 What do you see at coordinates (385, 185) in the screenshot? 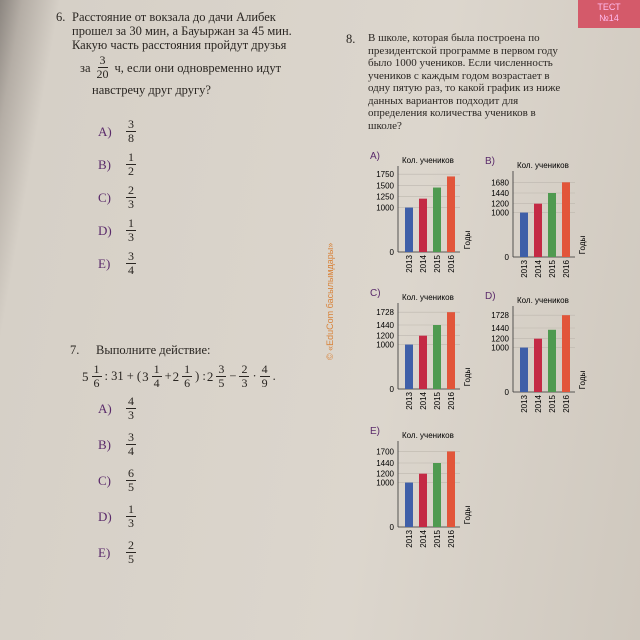
I see `y-tick-label: 1500` at bounding box center [385, 185].